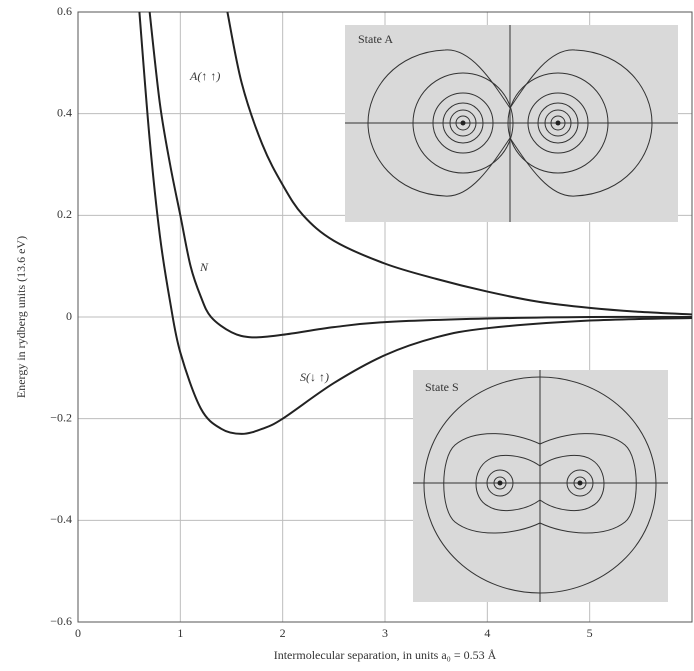 This screenshot has height=671, width=694. What do you see at coordinates (314, 377) in the screenshot?
I see `curve-label: S(↓ ↑)` at bounding box center [314, 377].